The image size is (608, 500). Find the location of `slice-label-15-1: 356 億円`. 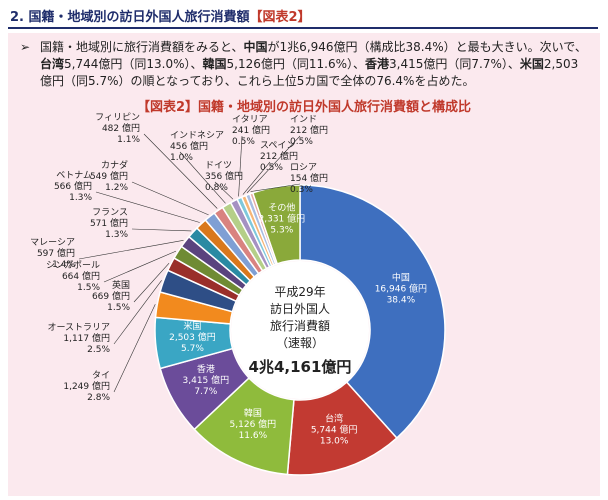

slice-label-15-1: 356 億円 is located at coordinates (224, 176).